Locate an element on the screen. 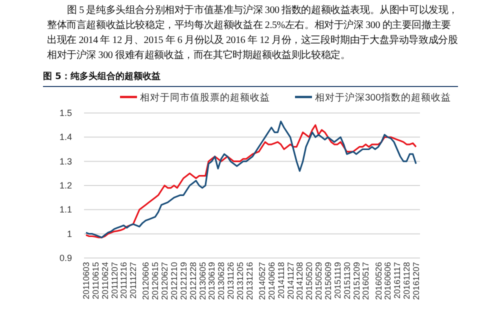 This screenshot has width=499, height=332. x-tick-label: 20141208 is located at coordinates (299, 281).